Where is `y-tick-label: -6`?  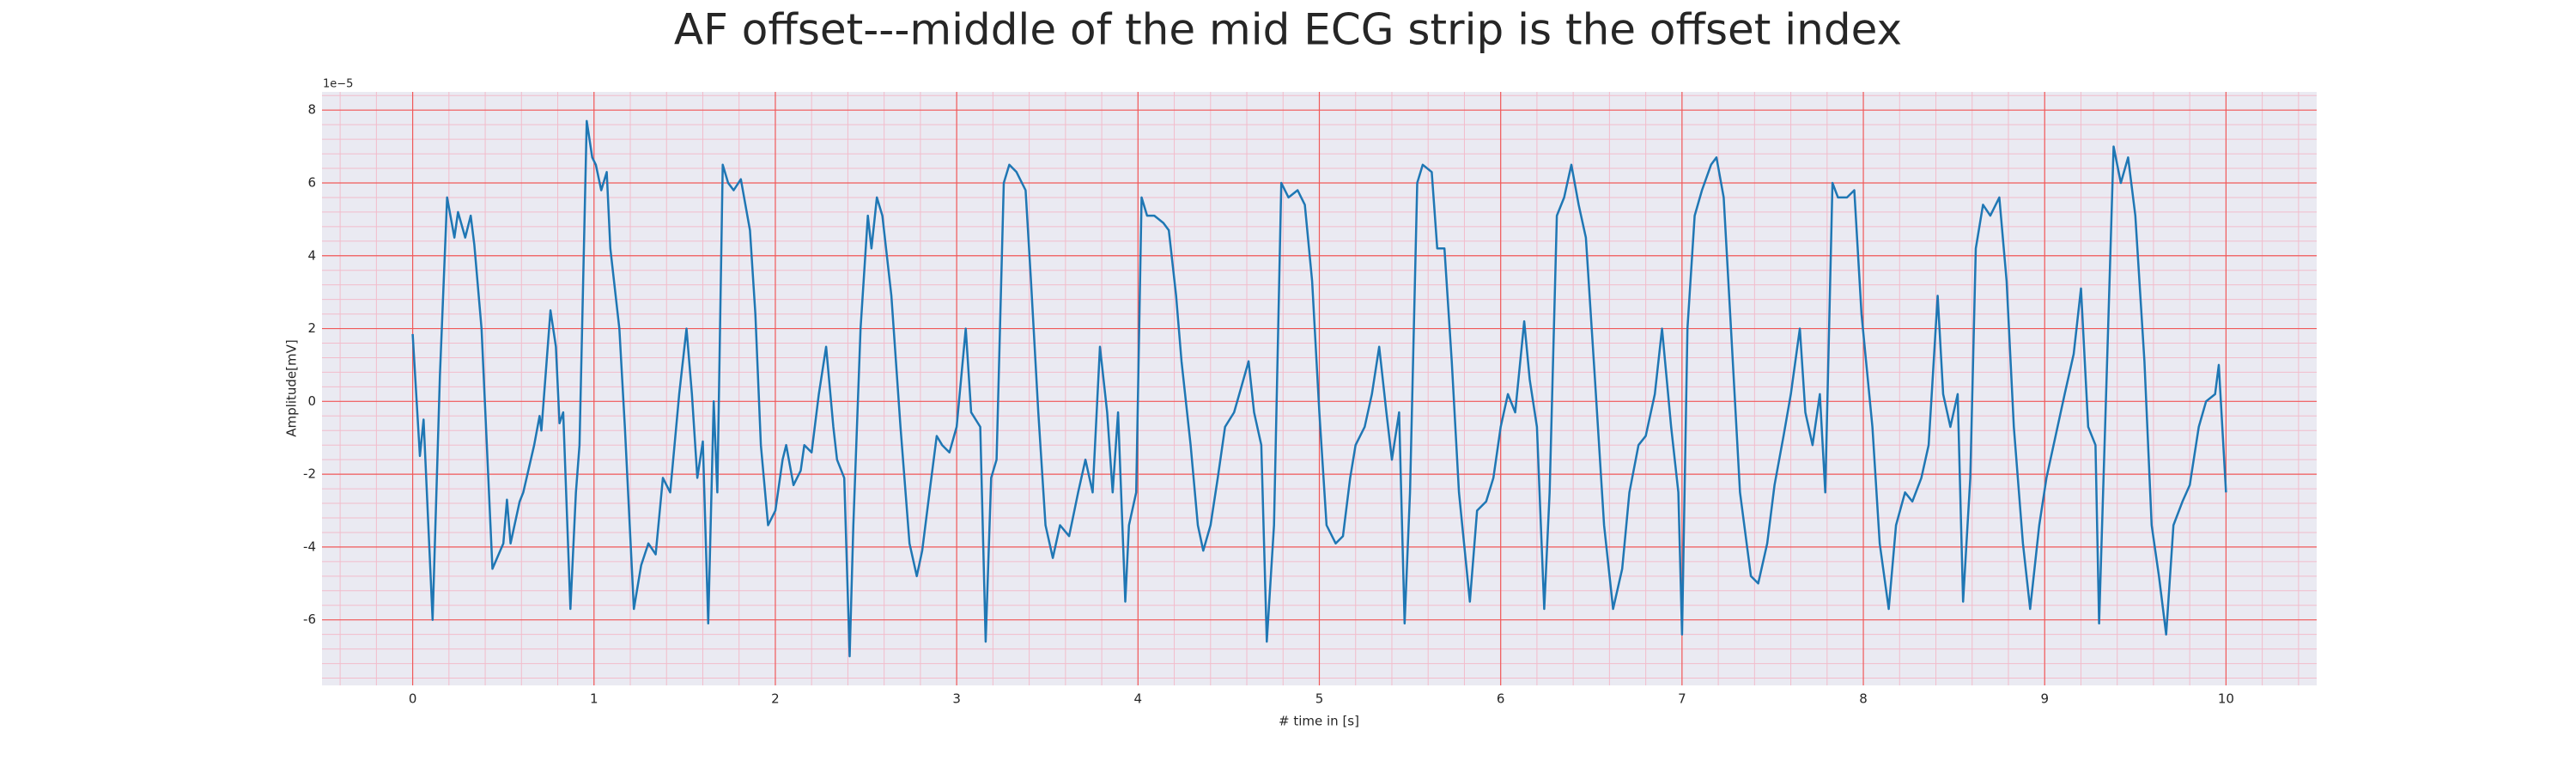
y-tick-label: -6 is located at coordinates (310, 619).